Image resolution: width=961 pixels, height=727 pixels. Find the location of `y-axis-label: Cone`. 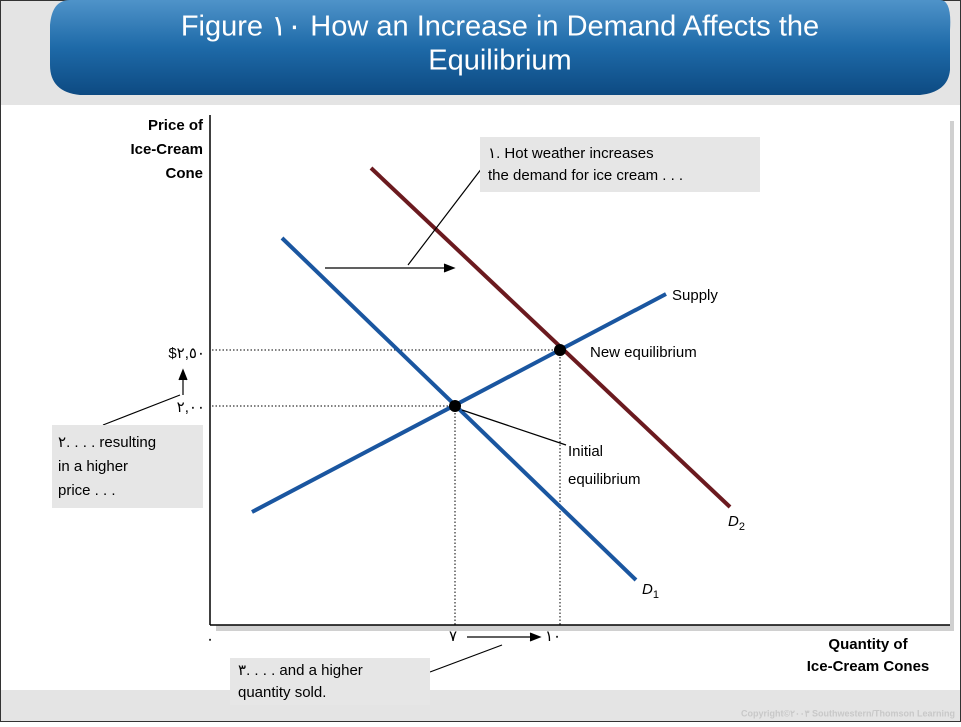

y-axis-label: Cone is located at coordinates (185, 173).